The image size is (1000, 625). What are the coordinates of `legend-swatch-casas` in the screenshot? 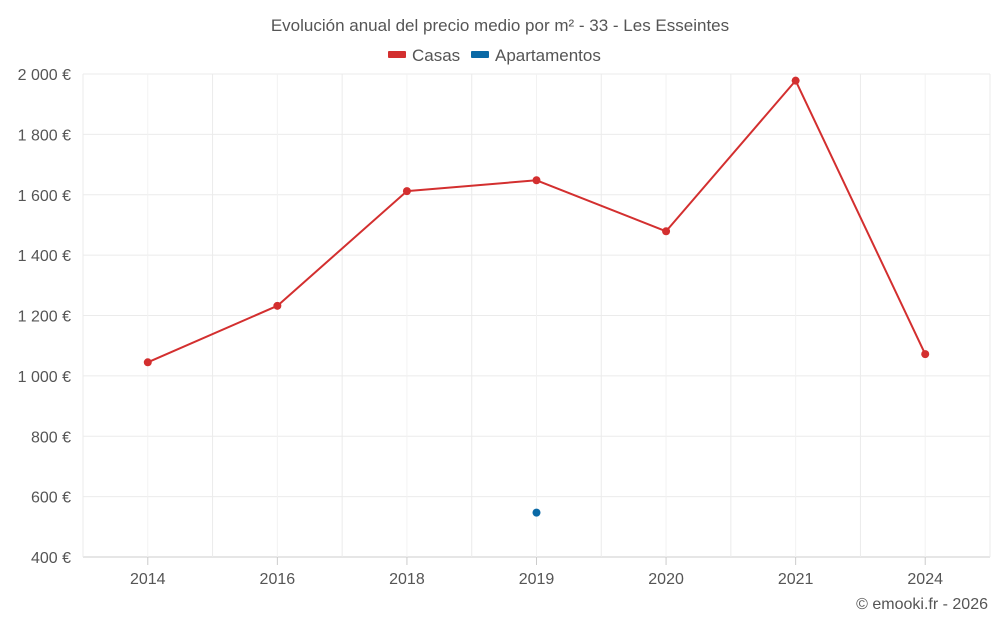 It's located at (397, 54).